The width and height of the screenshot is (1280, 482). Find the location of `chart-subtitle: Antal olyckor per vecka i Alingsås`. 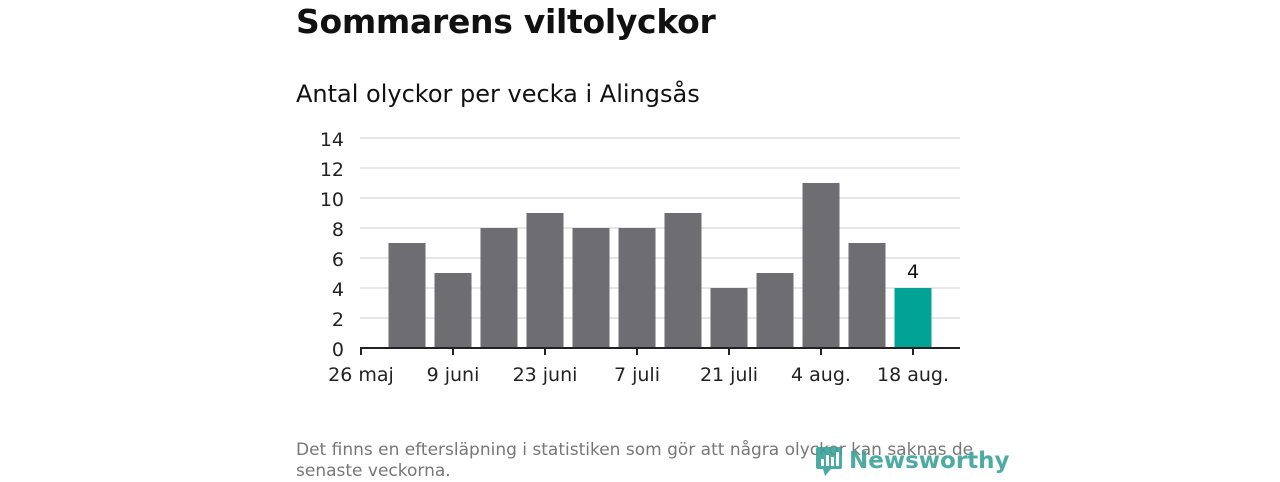

chart-subtitle: Antal olyckor per vecka i Alingsås is located at coordinates (498, 94).